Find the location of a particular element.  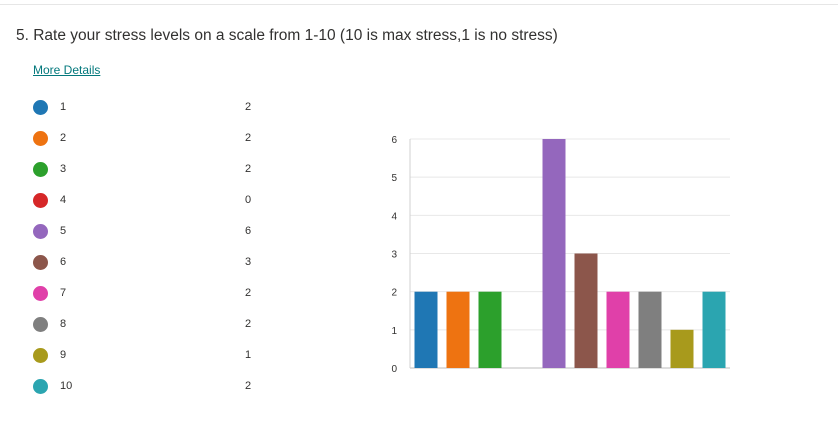

legend-label: 9 is located at coordinates (63, 355).